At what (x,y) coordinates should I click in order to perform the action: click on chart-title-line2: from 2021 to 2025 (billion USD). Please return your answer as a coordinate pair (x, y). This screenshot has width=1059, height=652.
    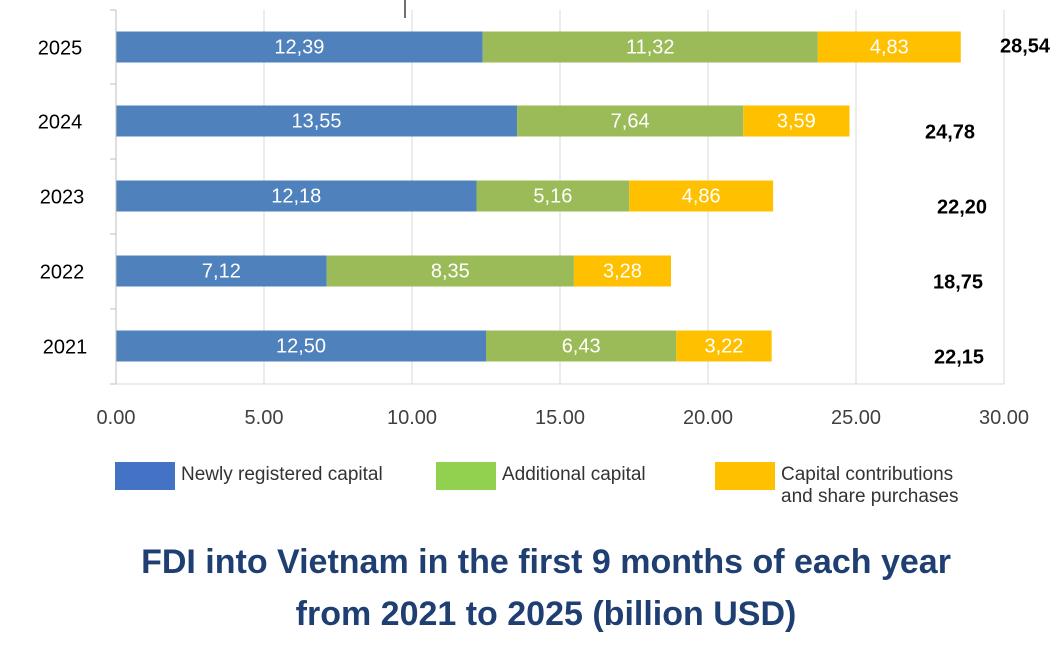
    Looking at the image, I should click on (546, 614).